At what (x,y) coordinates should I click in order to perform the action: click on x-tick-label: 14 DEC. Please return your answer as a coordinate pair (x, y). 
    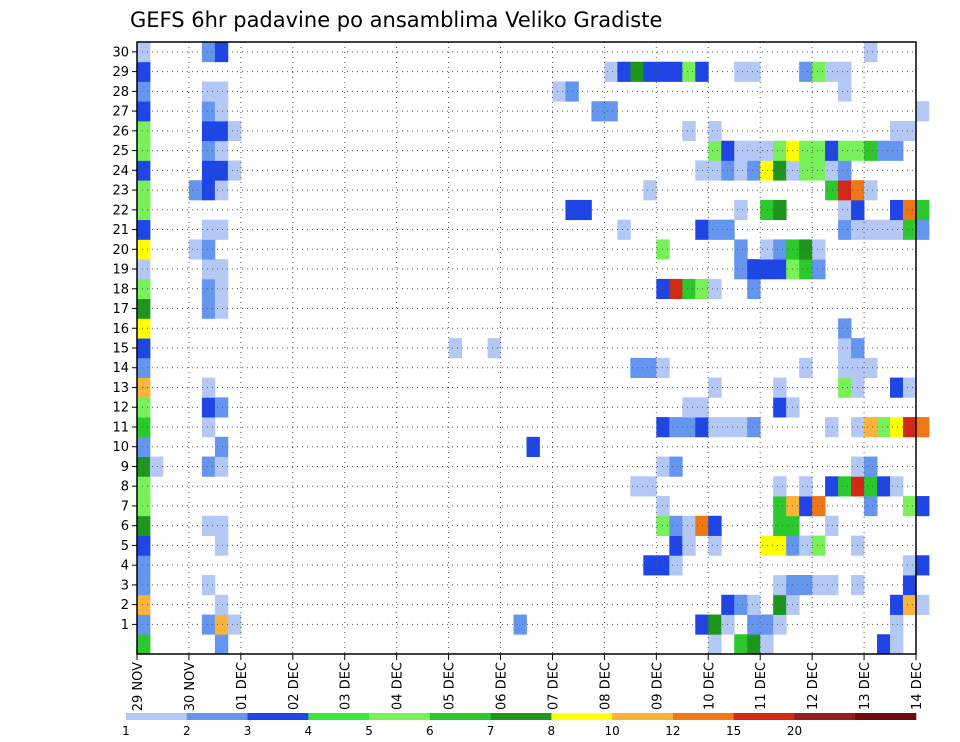
    Looking at the image, I should click on (917, 686).